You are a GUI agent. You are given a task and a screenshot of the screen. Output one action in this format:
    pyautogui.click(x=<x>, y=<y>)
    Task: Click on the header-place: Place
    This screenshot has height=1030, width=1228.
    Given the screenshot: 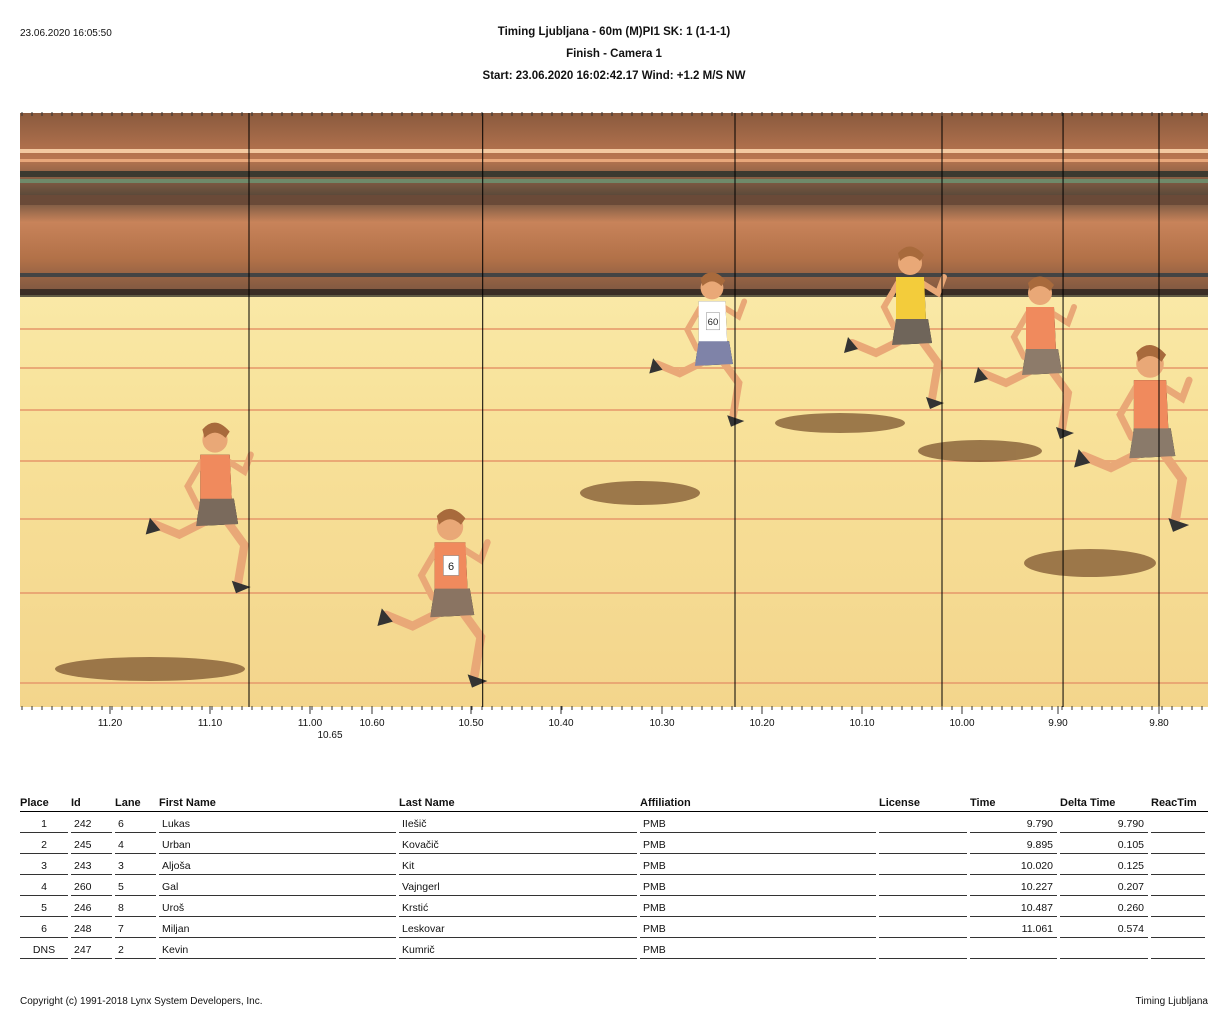 What is the action you would take?
    pyautogui.click(x=45, y=803)
    